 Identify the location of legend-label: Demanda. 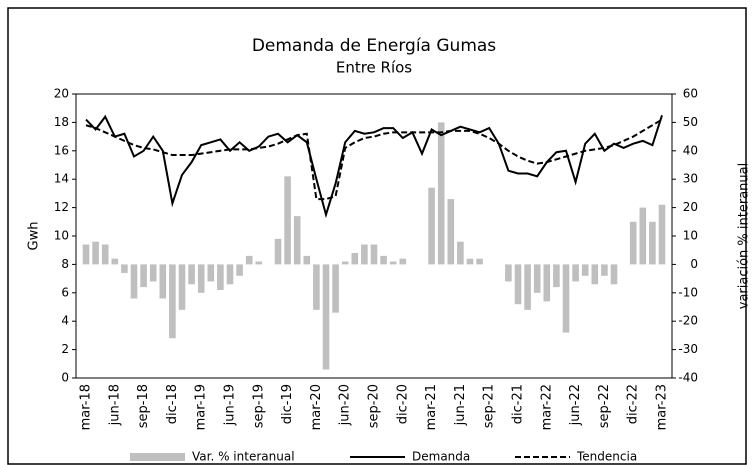
(441, 457).